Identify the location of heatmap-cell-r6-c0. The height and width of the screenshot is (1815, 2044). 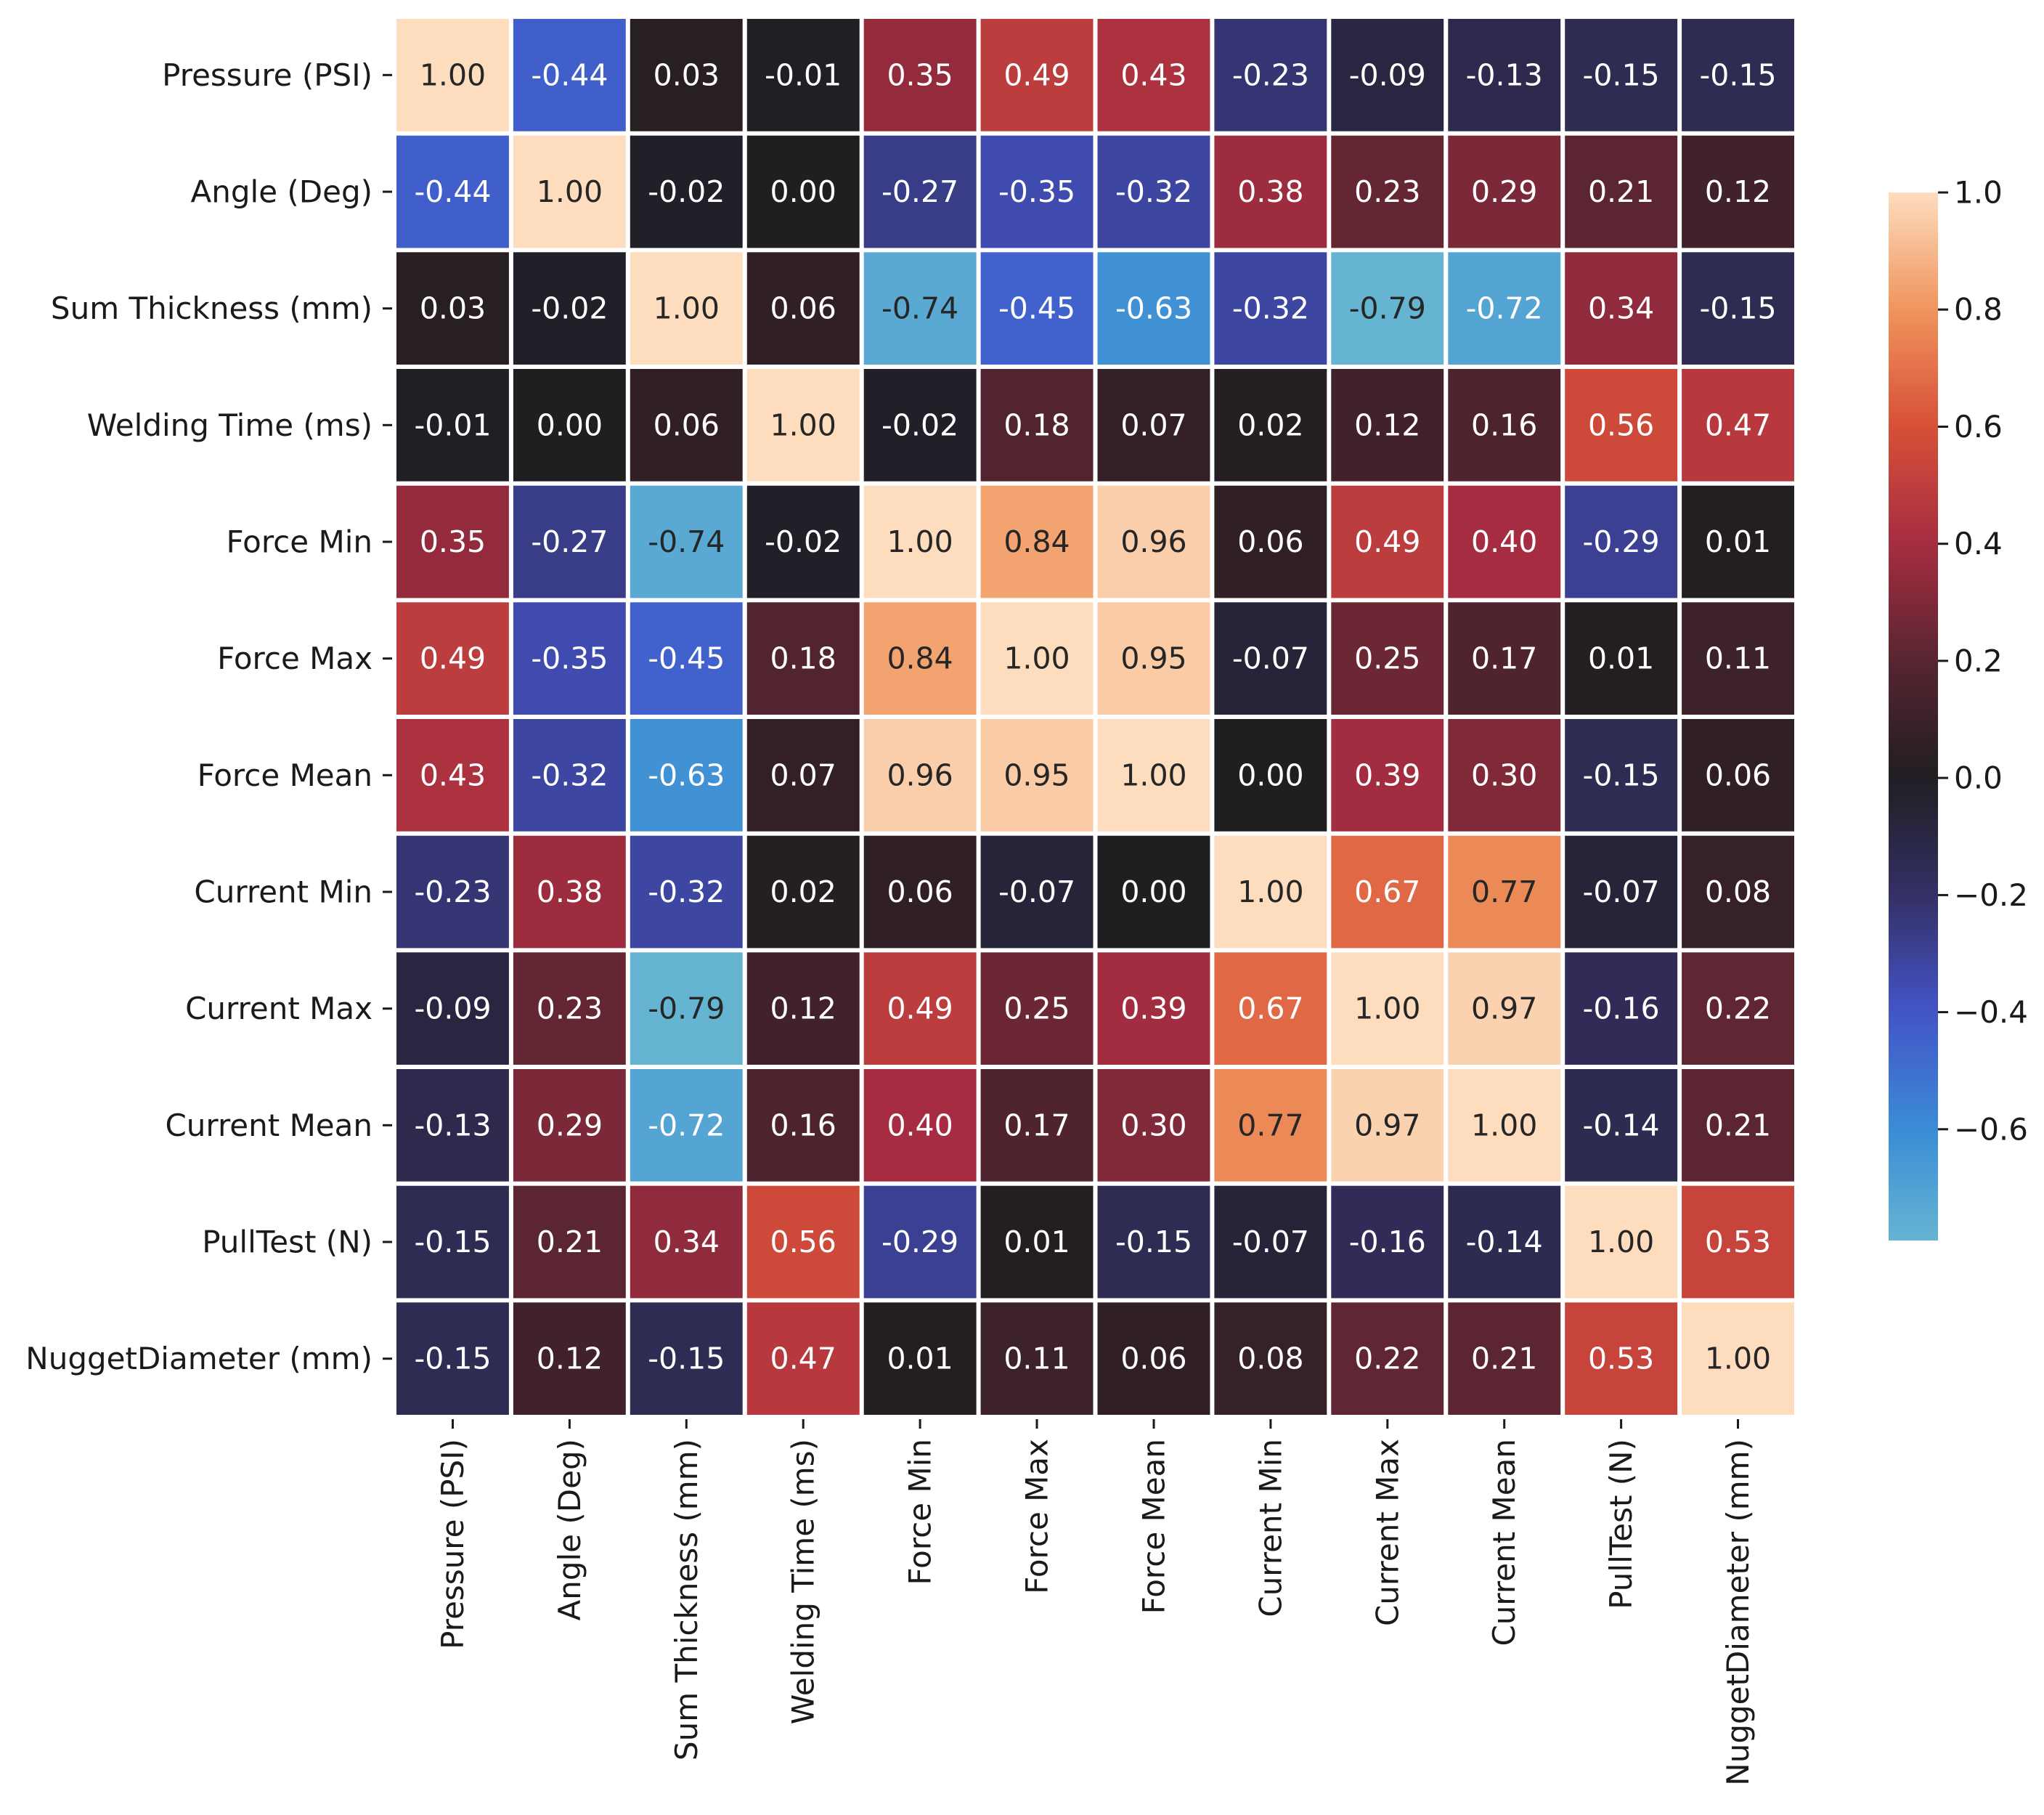
(452, 775).